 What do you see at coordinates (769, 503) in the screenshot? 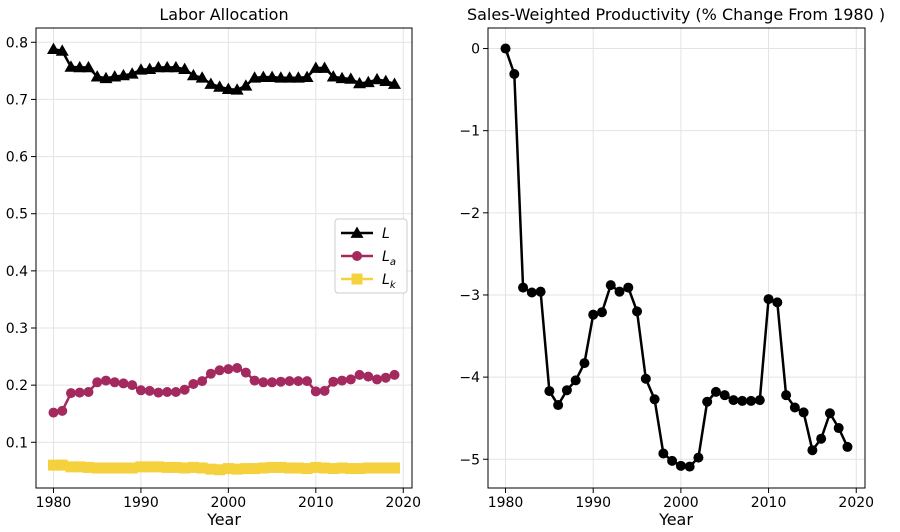
I see `x-tick-label: 2010` at bounding box center [769, 503].